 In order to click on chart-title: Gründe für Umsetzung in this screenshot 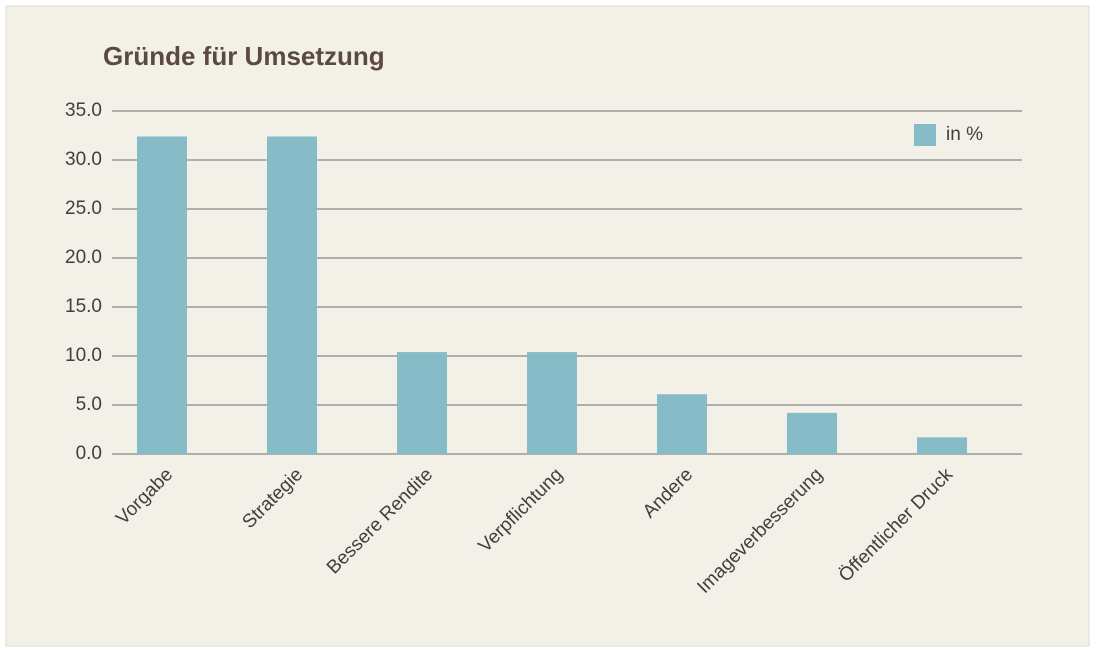, I will do `click(244, 56)`.